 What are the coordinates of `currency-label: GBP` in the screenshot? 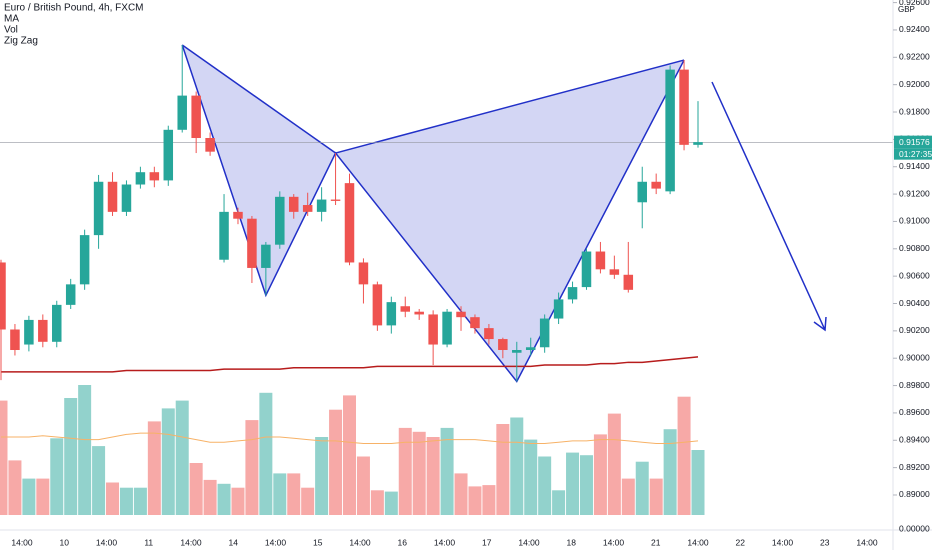 It's located at (906, 9).